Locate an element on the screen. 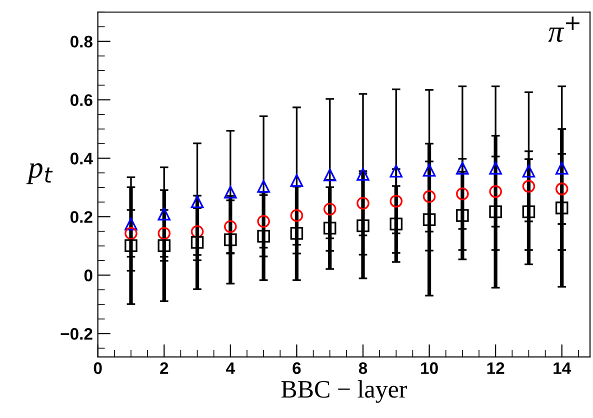  y-tick-label: −0.2 is located at coordinates (76, 334).